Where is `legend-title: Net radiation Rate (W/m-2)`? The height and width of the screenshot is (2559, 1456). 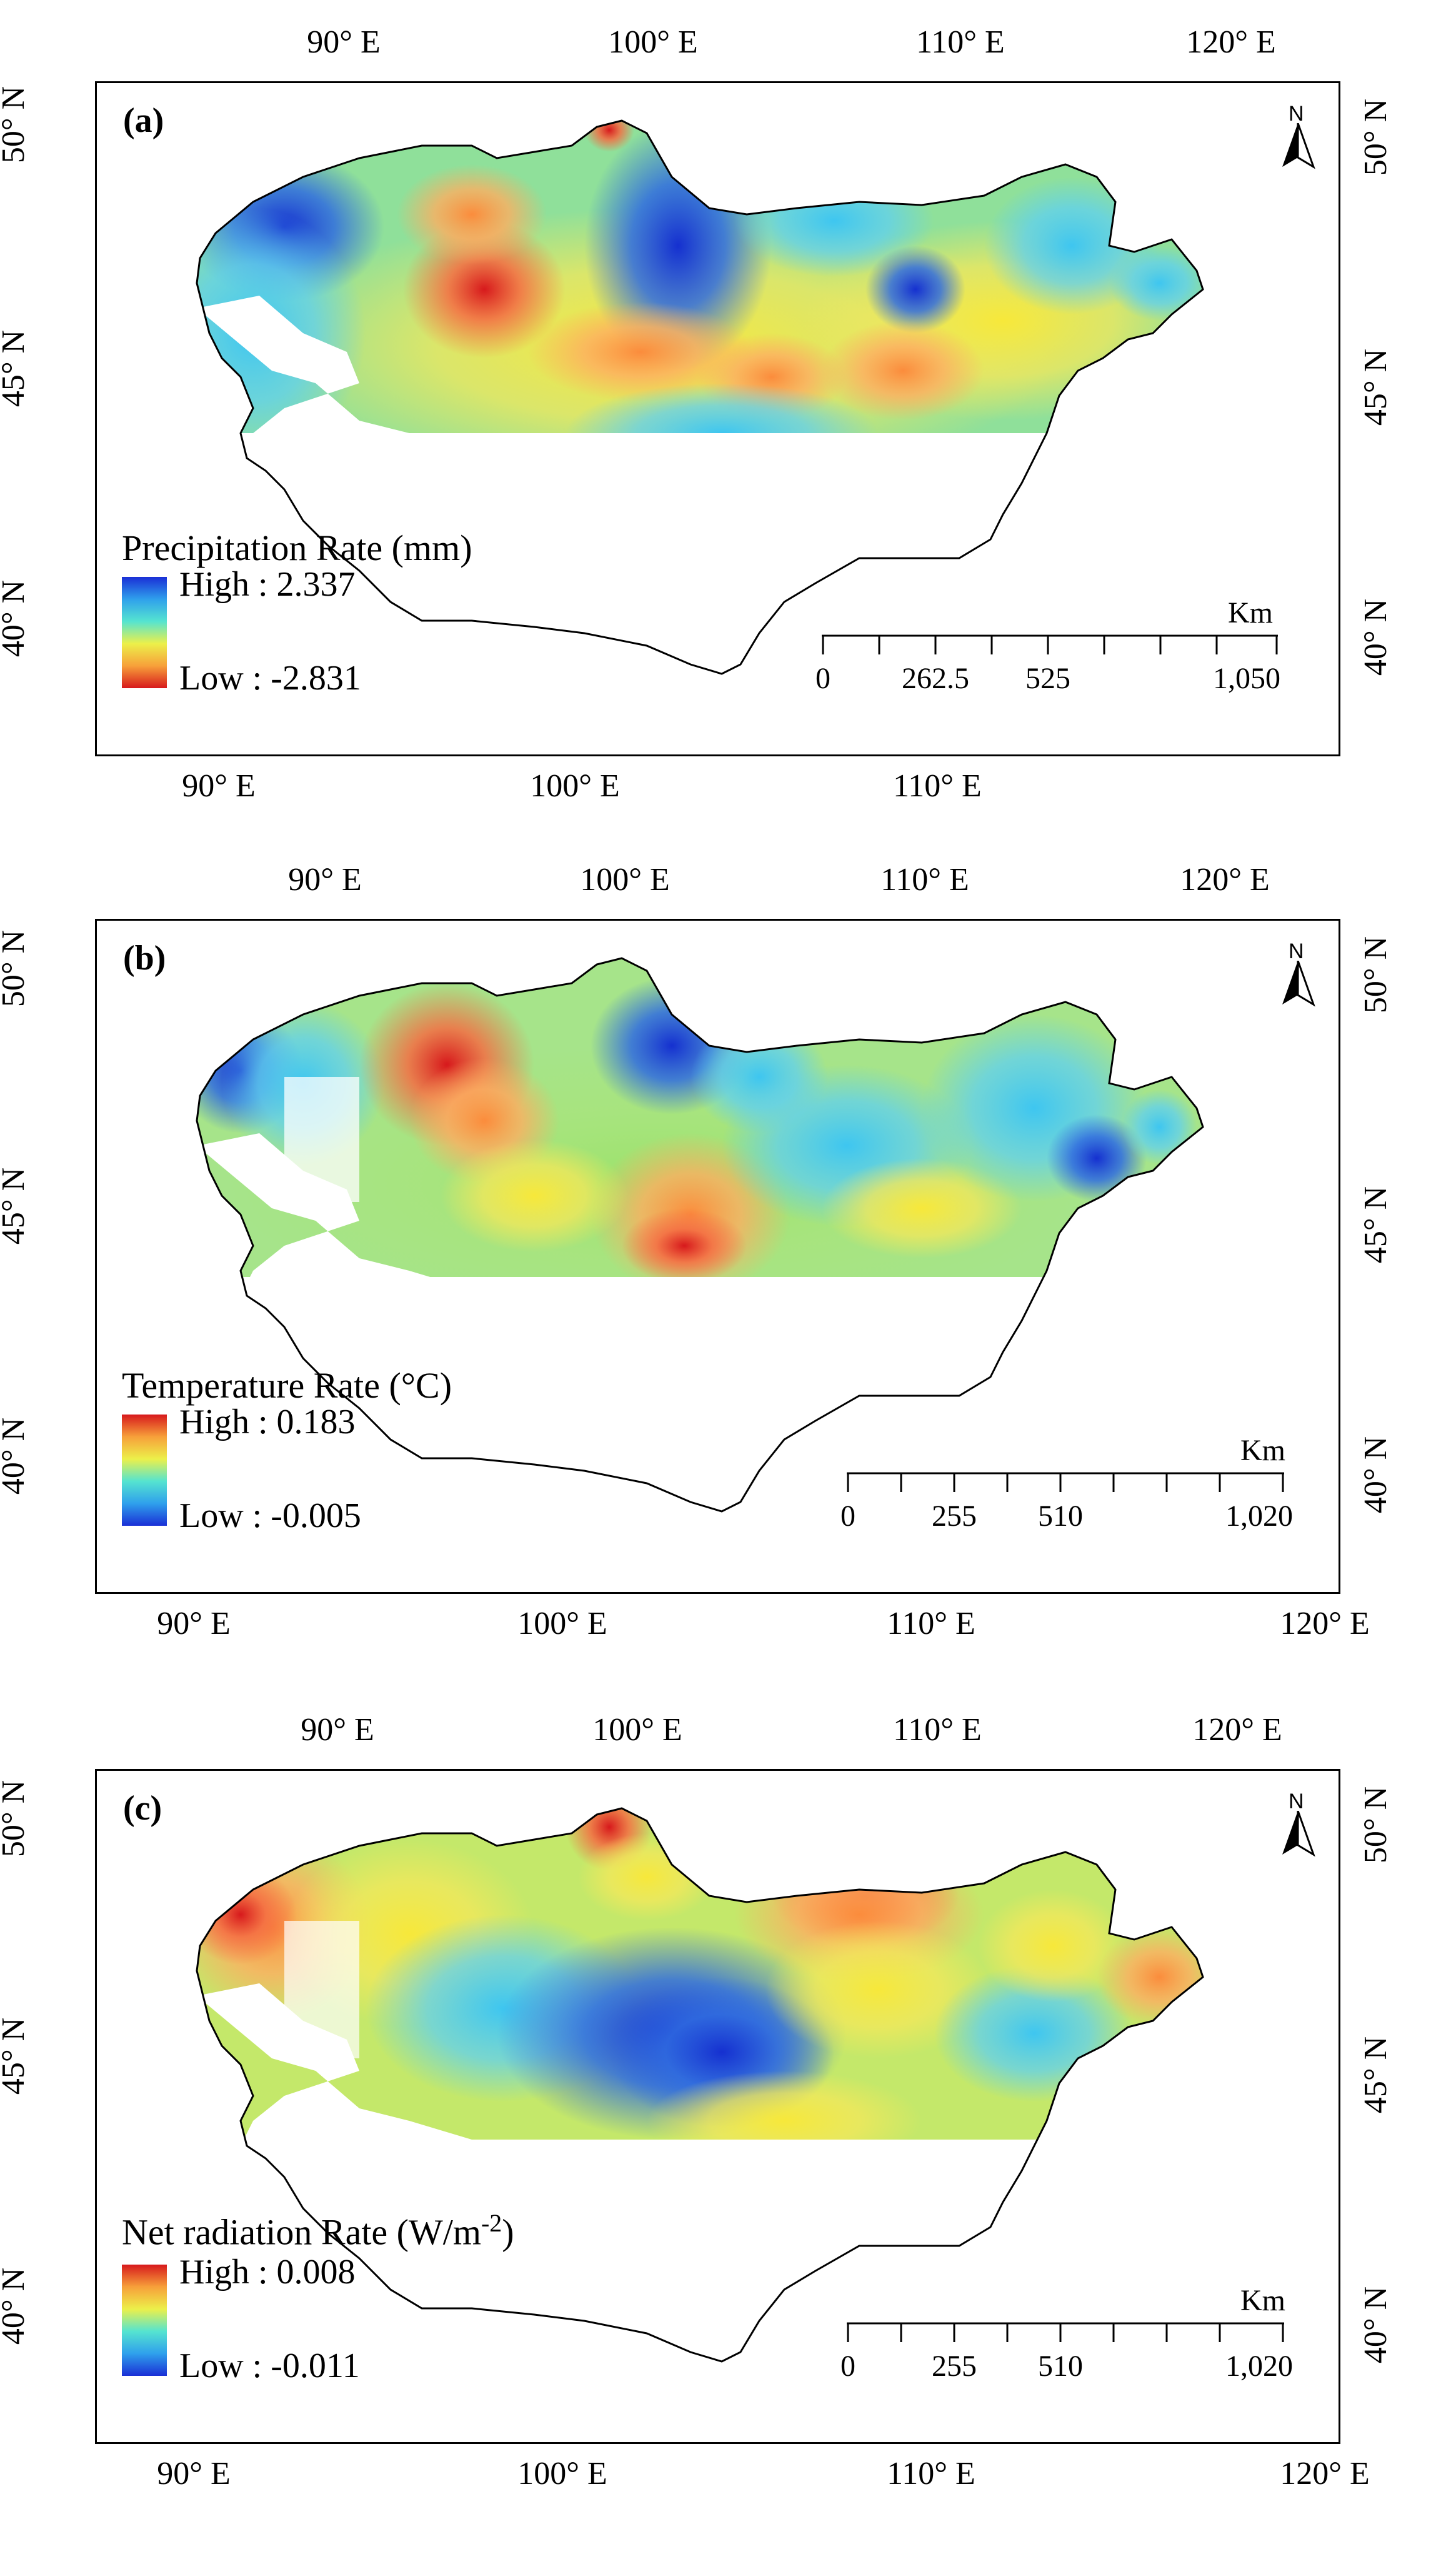
legend-title: Net radiation Rate (W/m-2) is located at coordinates (318, 2230).